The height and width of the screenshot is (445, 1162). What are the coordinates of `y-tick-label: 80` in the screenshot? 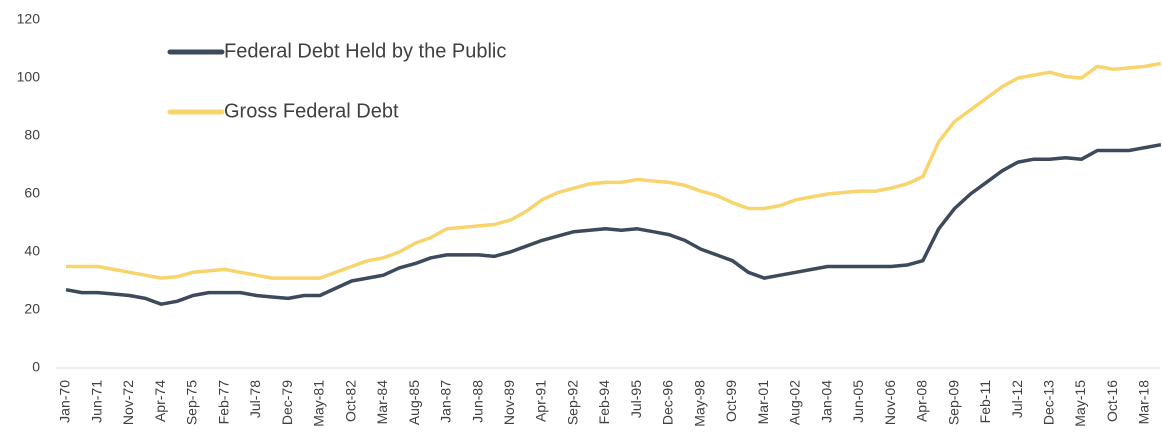 It's located at (32, 135).